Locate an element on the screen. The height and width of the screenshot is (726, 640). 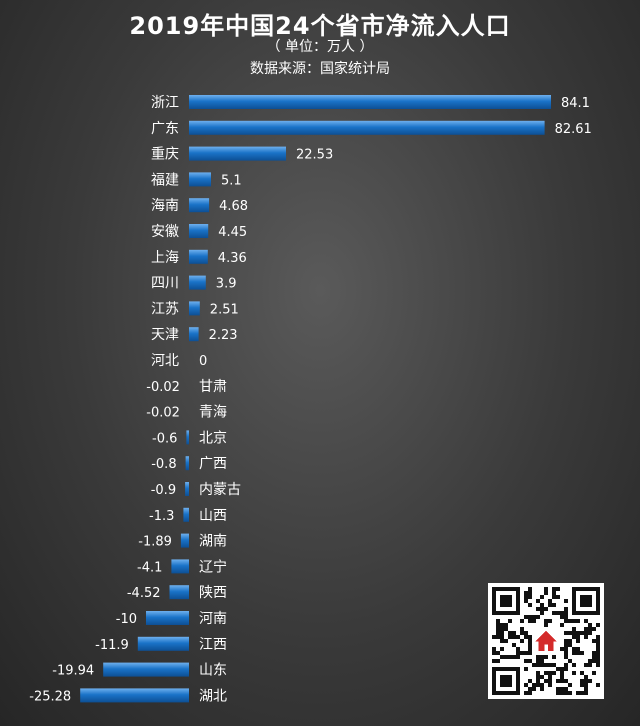
value-label: -0.8 is located at coordinates (163, 464).